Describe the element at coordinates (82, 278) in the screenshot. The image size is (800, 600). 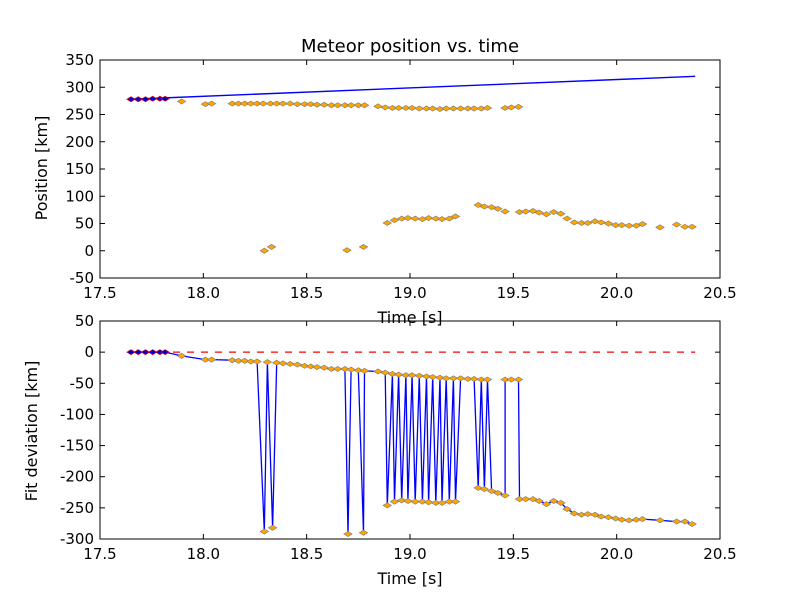
I see `y-tick-label: -50` at that location.